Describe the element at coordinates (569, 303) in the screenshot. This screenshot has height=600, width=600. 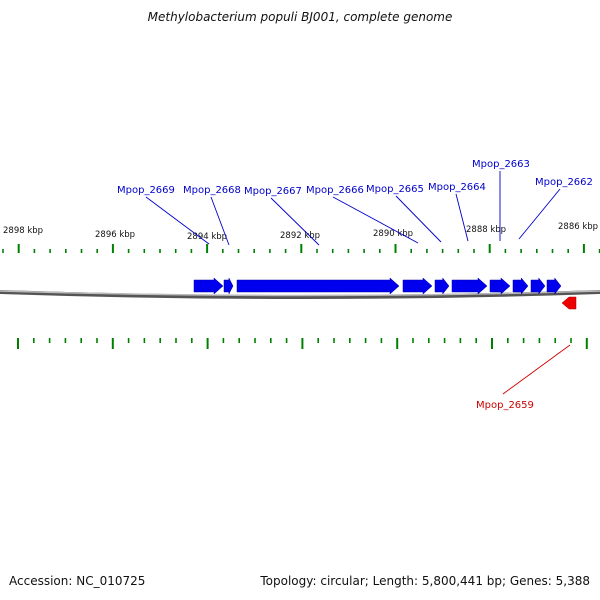
I see `reverse-gene-arrow` at that location.